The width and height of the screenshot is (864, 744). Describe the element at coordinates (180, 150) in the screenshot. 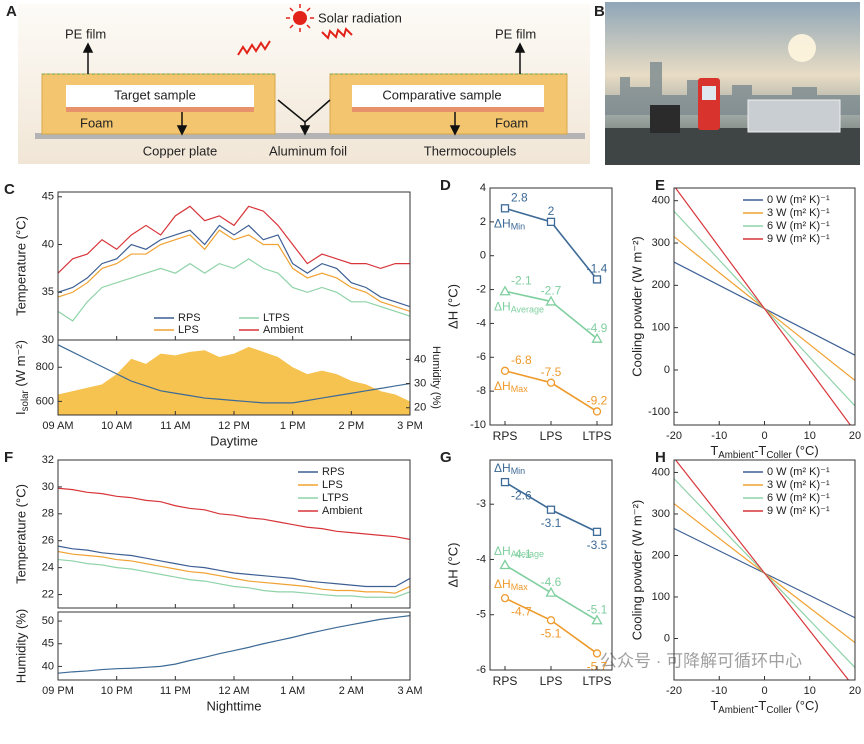

I see `copper-label: Copper plate` at that location.